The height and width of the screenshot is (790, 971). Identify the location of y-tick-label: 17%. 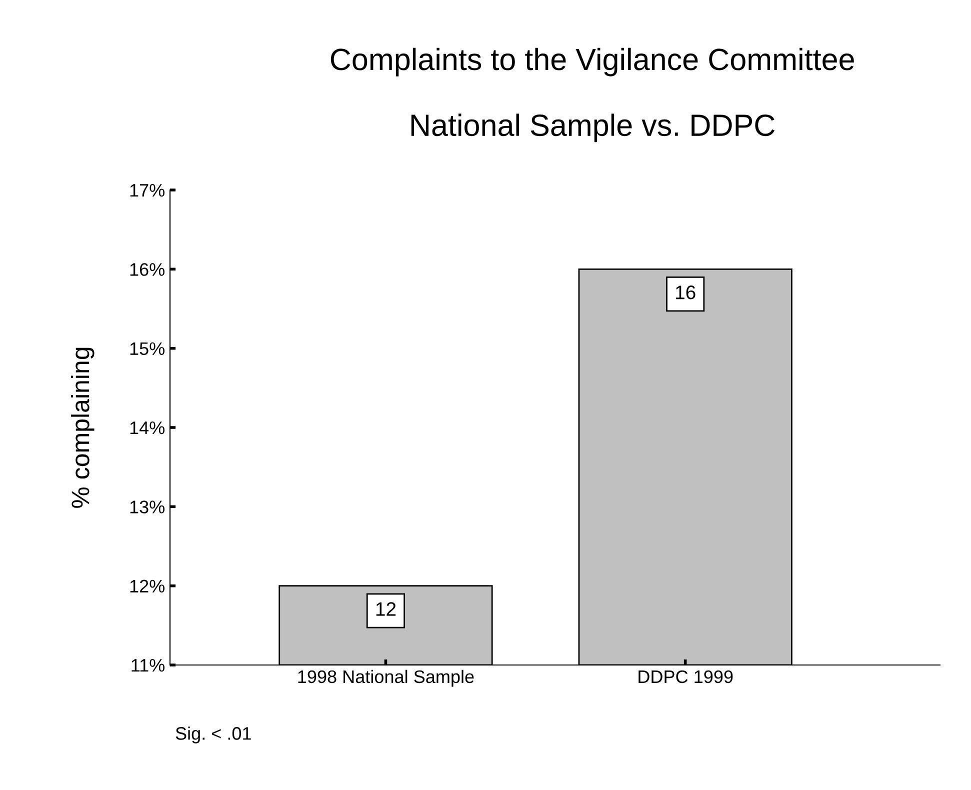
(147, 190).